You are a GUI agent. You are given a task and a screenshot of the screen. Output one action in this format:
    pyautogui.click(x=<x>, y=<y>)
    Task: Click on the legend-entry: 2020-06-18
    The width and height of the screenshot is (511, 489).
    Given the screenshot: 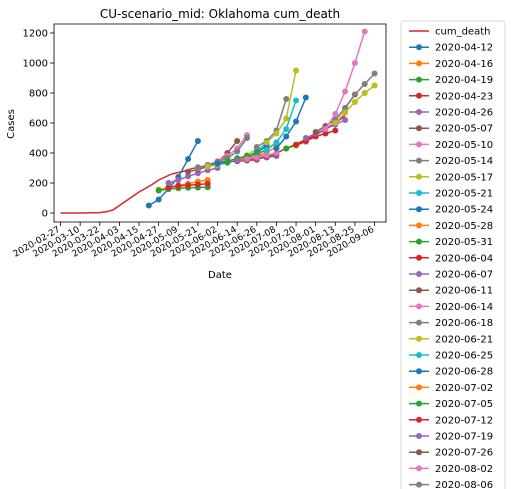 What is the action you would take?
    pyautogui.click(x=451, y=323)
    